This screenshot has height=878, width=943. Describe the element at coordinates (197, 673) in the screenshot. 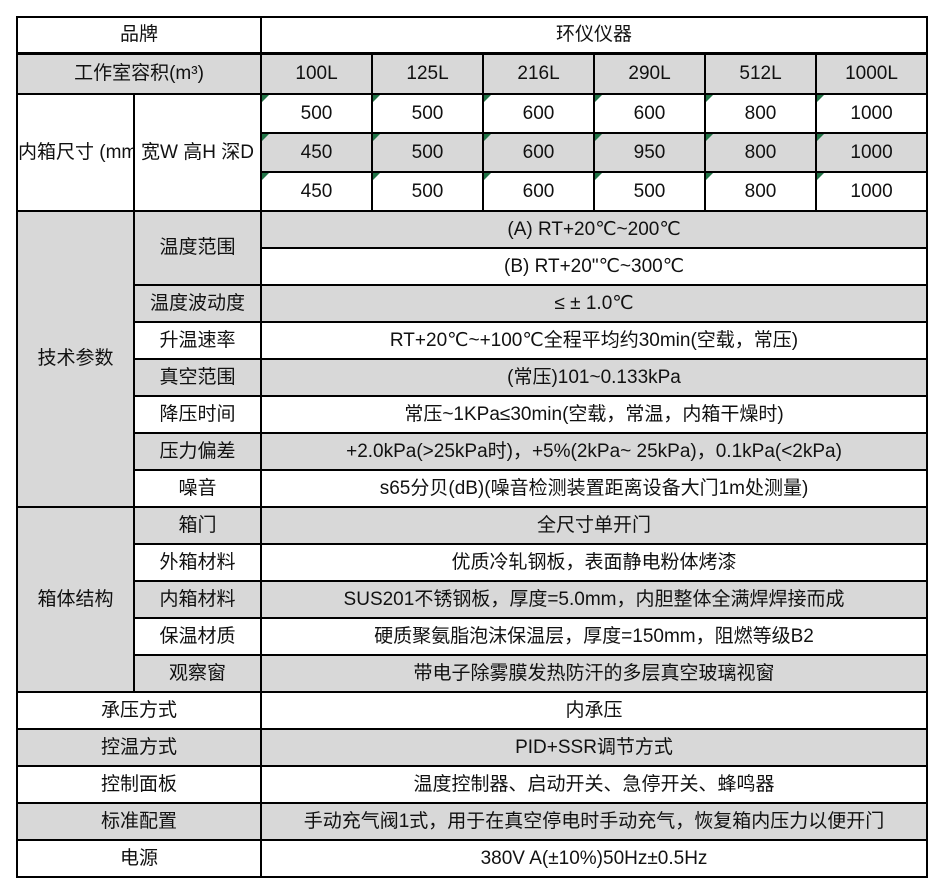

I see `spec-label-cell: 观察窗` at that location.